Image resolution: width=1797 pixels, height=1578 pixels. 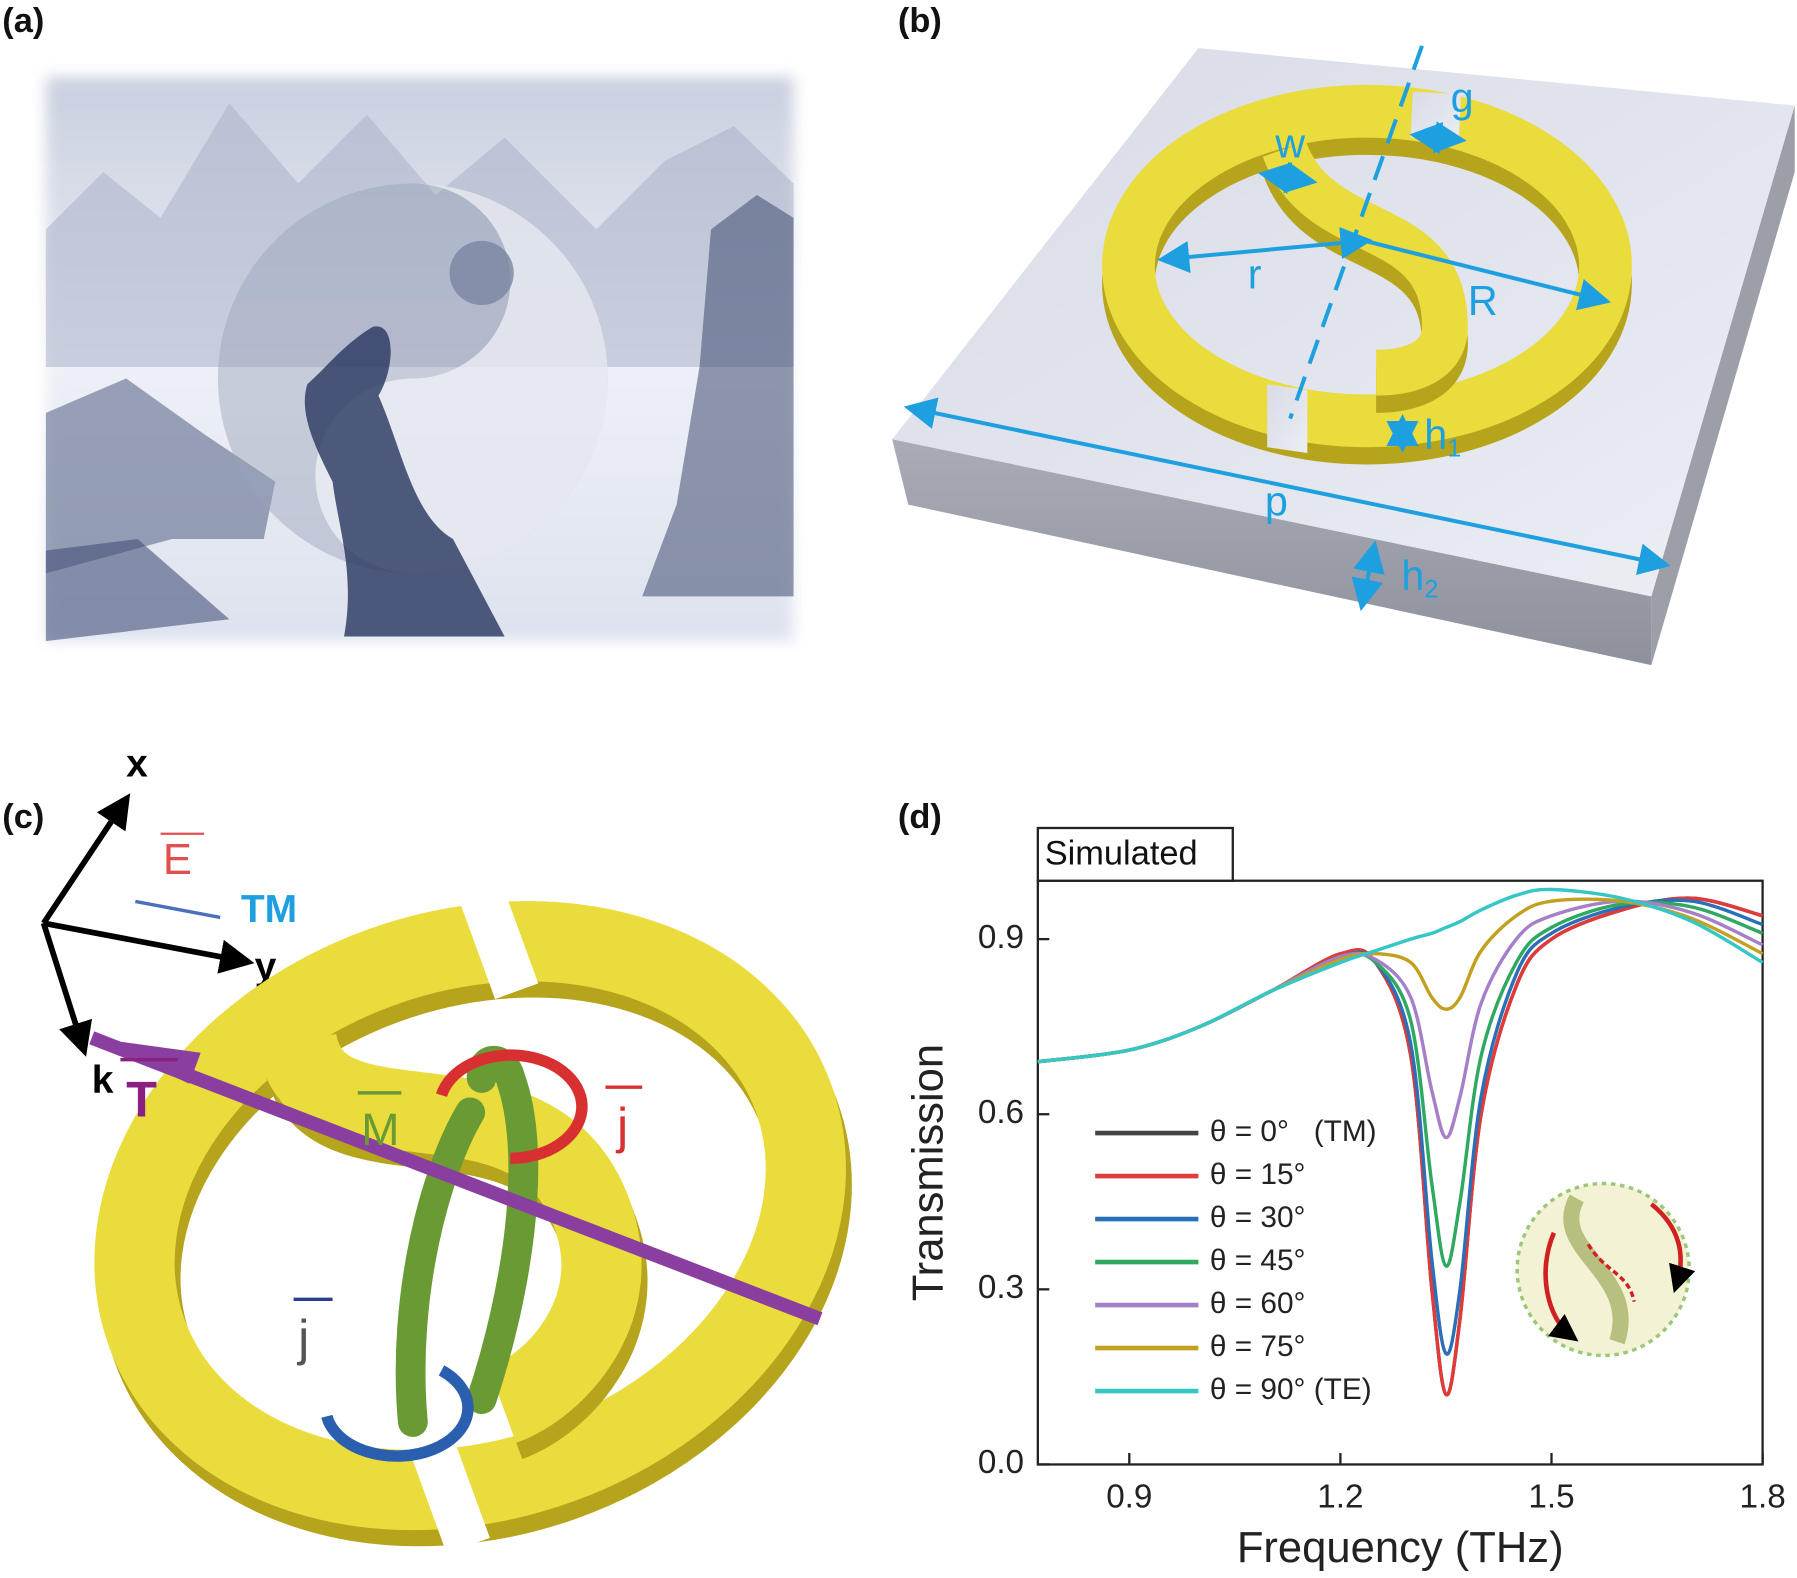 I want to click on ink-painting, so click(x=419, y=359).